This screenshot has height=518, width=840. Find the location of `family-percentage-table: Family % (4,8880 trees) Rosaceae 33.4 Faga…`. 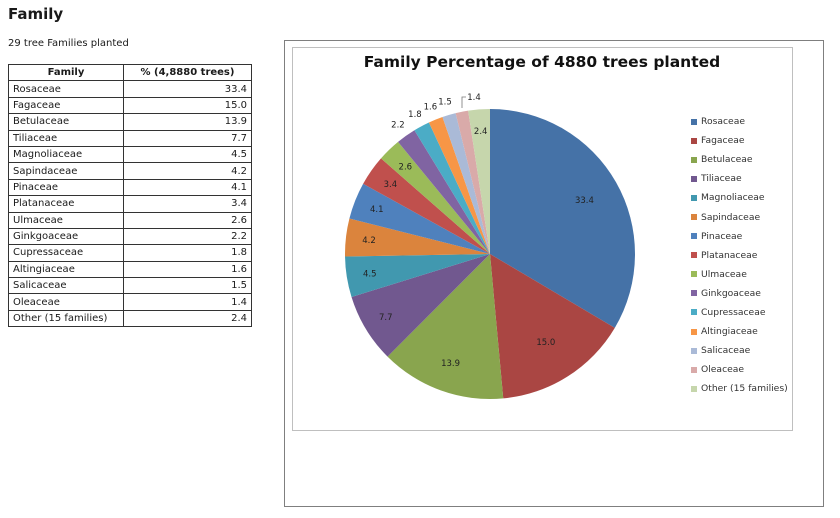

family-percentage-table: Family % (4,8880 trees) Rosaceae 33.4 Faga… is located at coordinates (130, 195).